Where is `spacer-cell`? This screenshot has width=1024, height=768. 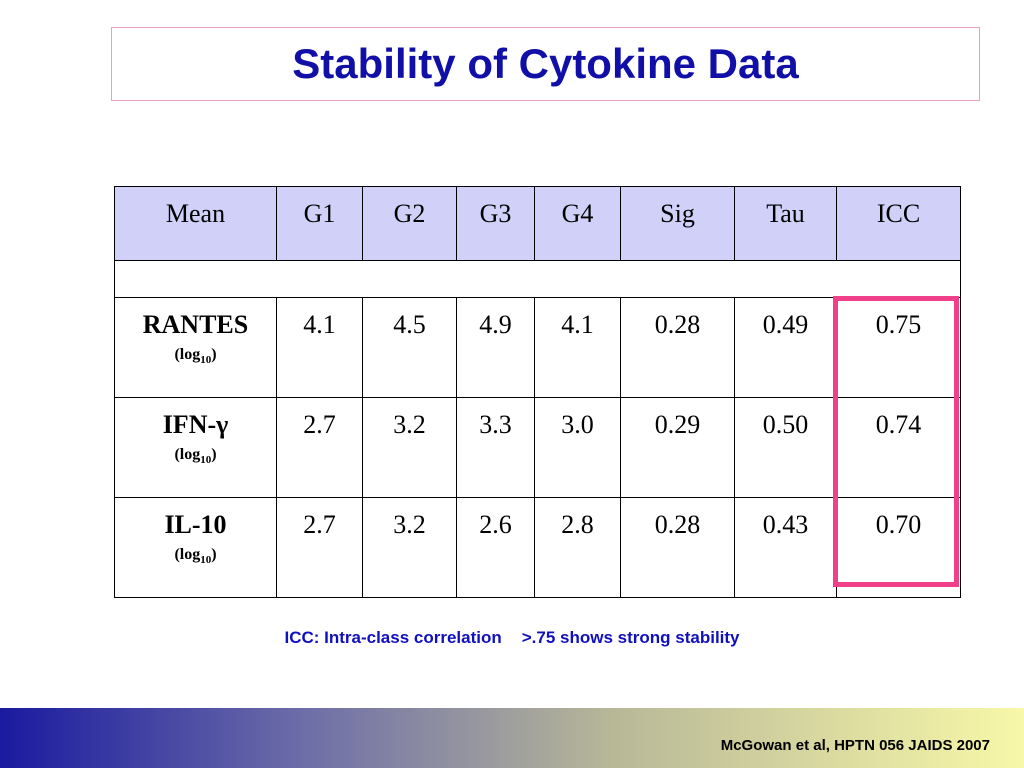 spacer-cell is located at coordinates (537, 279).